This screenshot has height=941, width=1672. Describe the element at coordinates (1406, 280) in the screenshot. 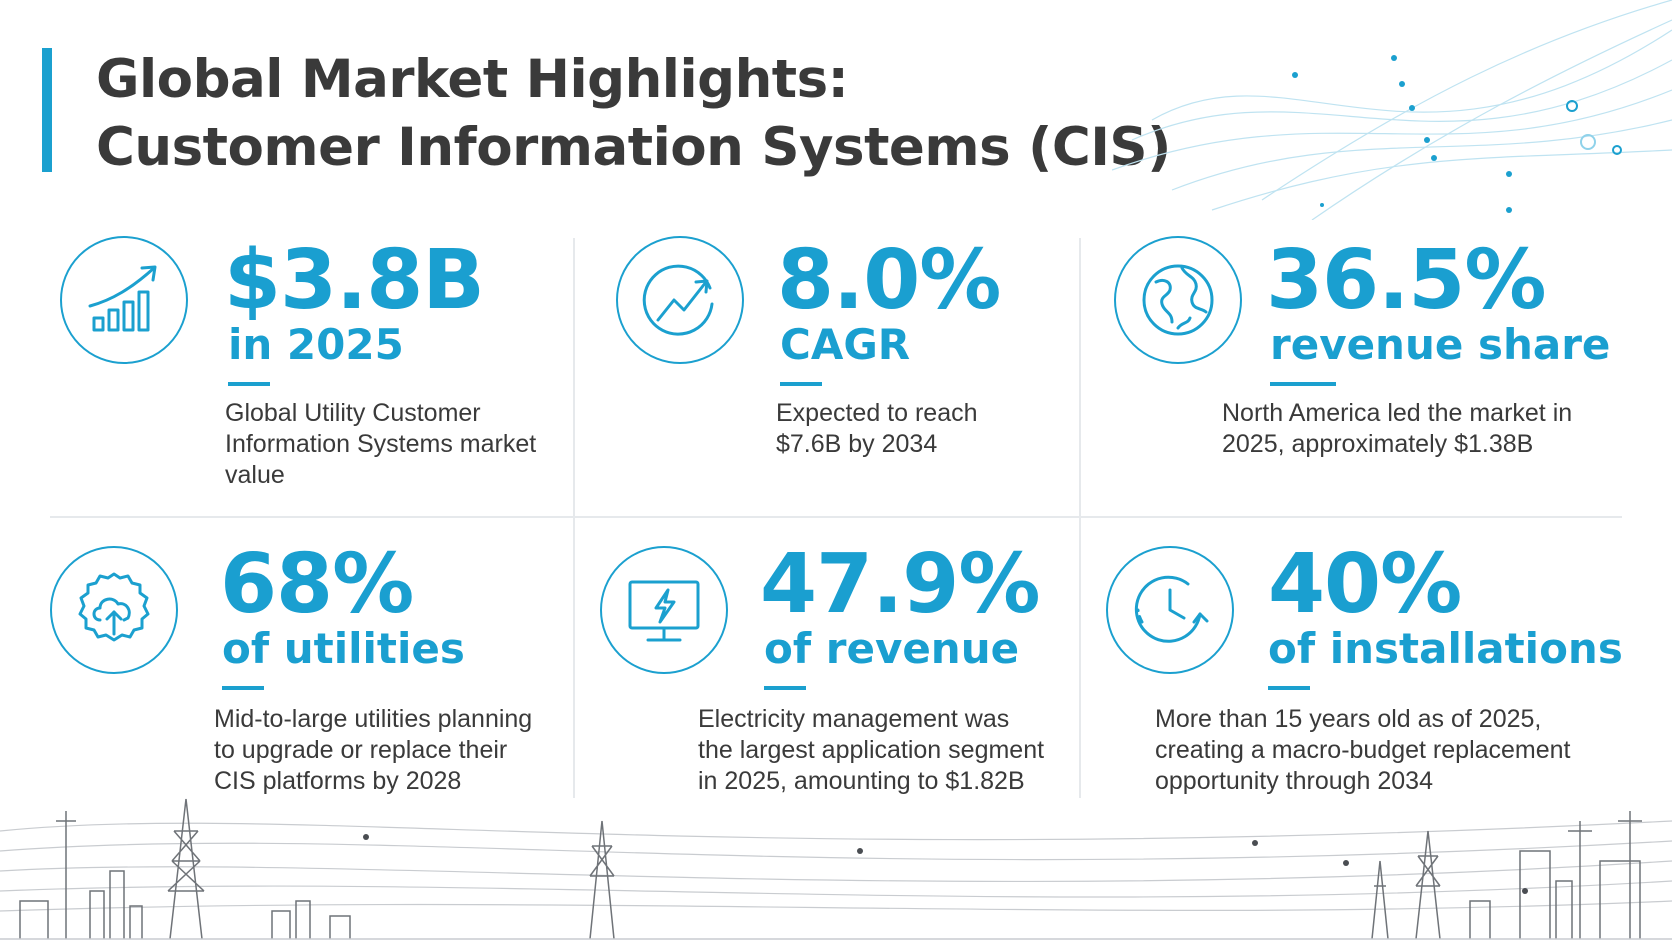

I see `stat-value: 36.5%` at that location.